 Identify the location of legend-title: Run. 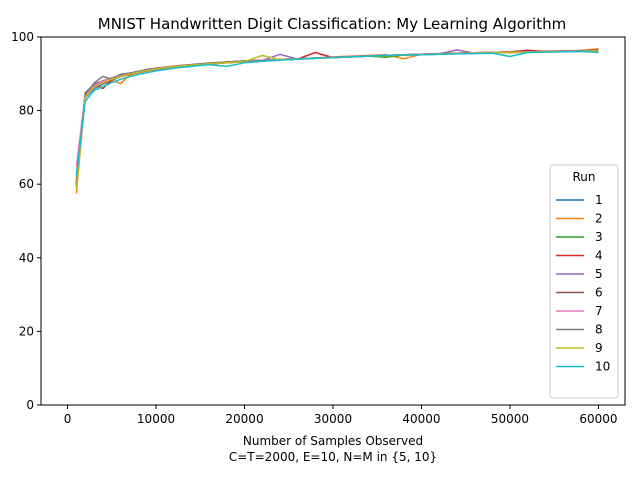
(583, 177).